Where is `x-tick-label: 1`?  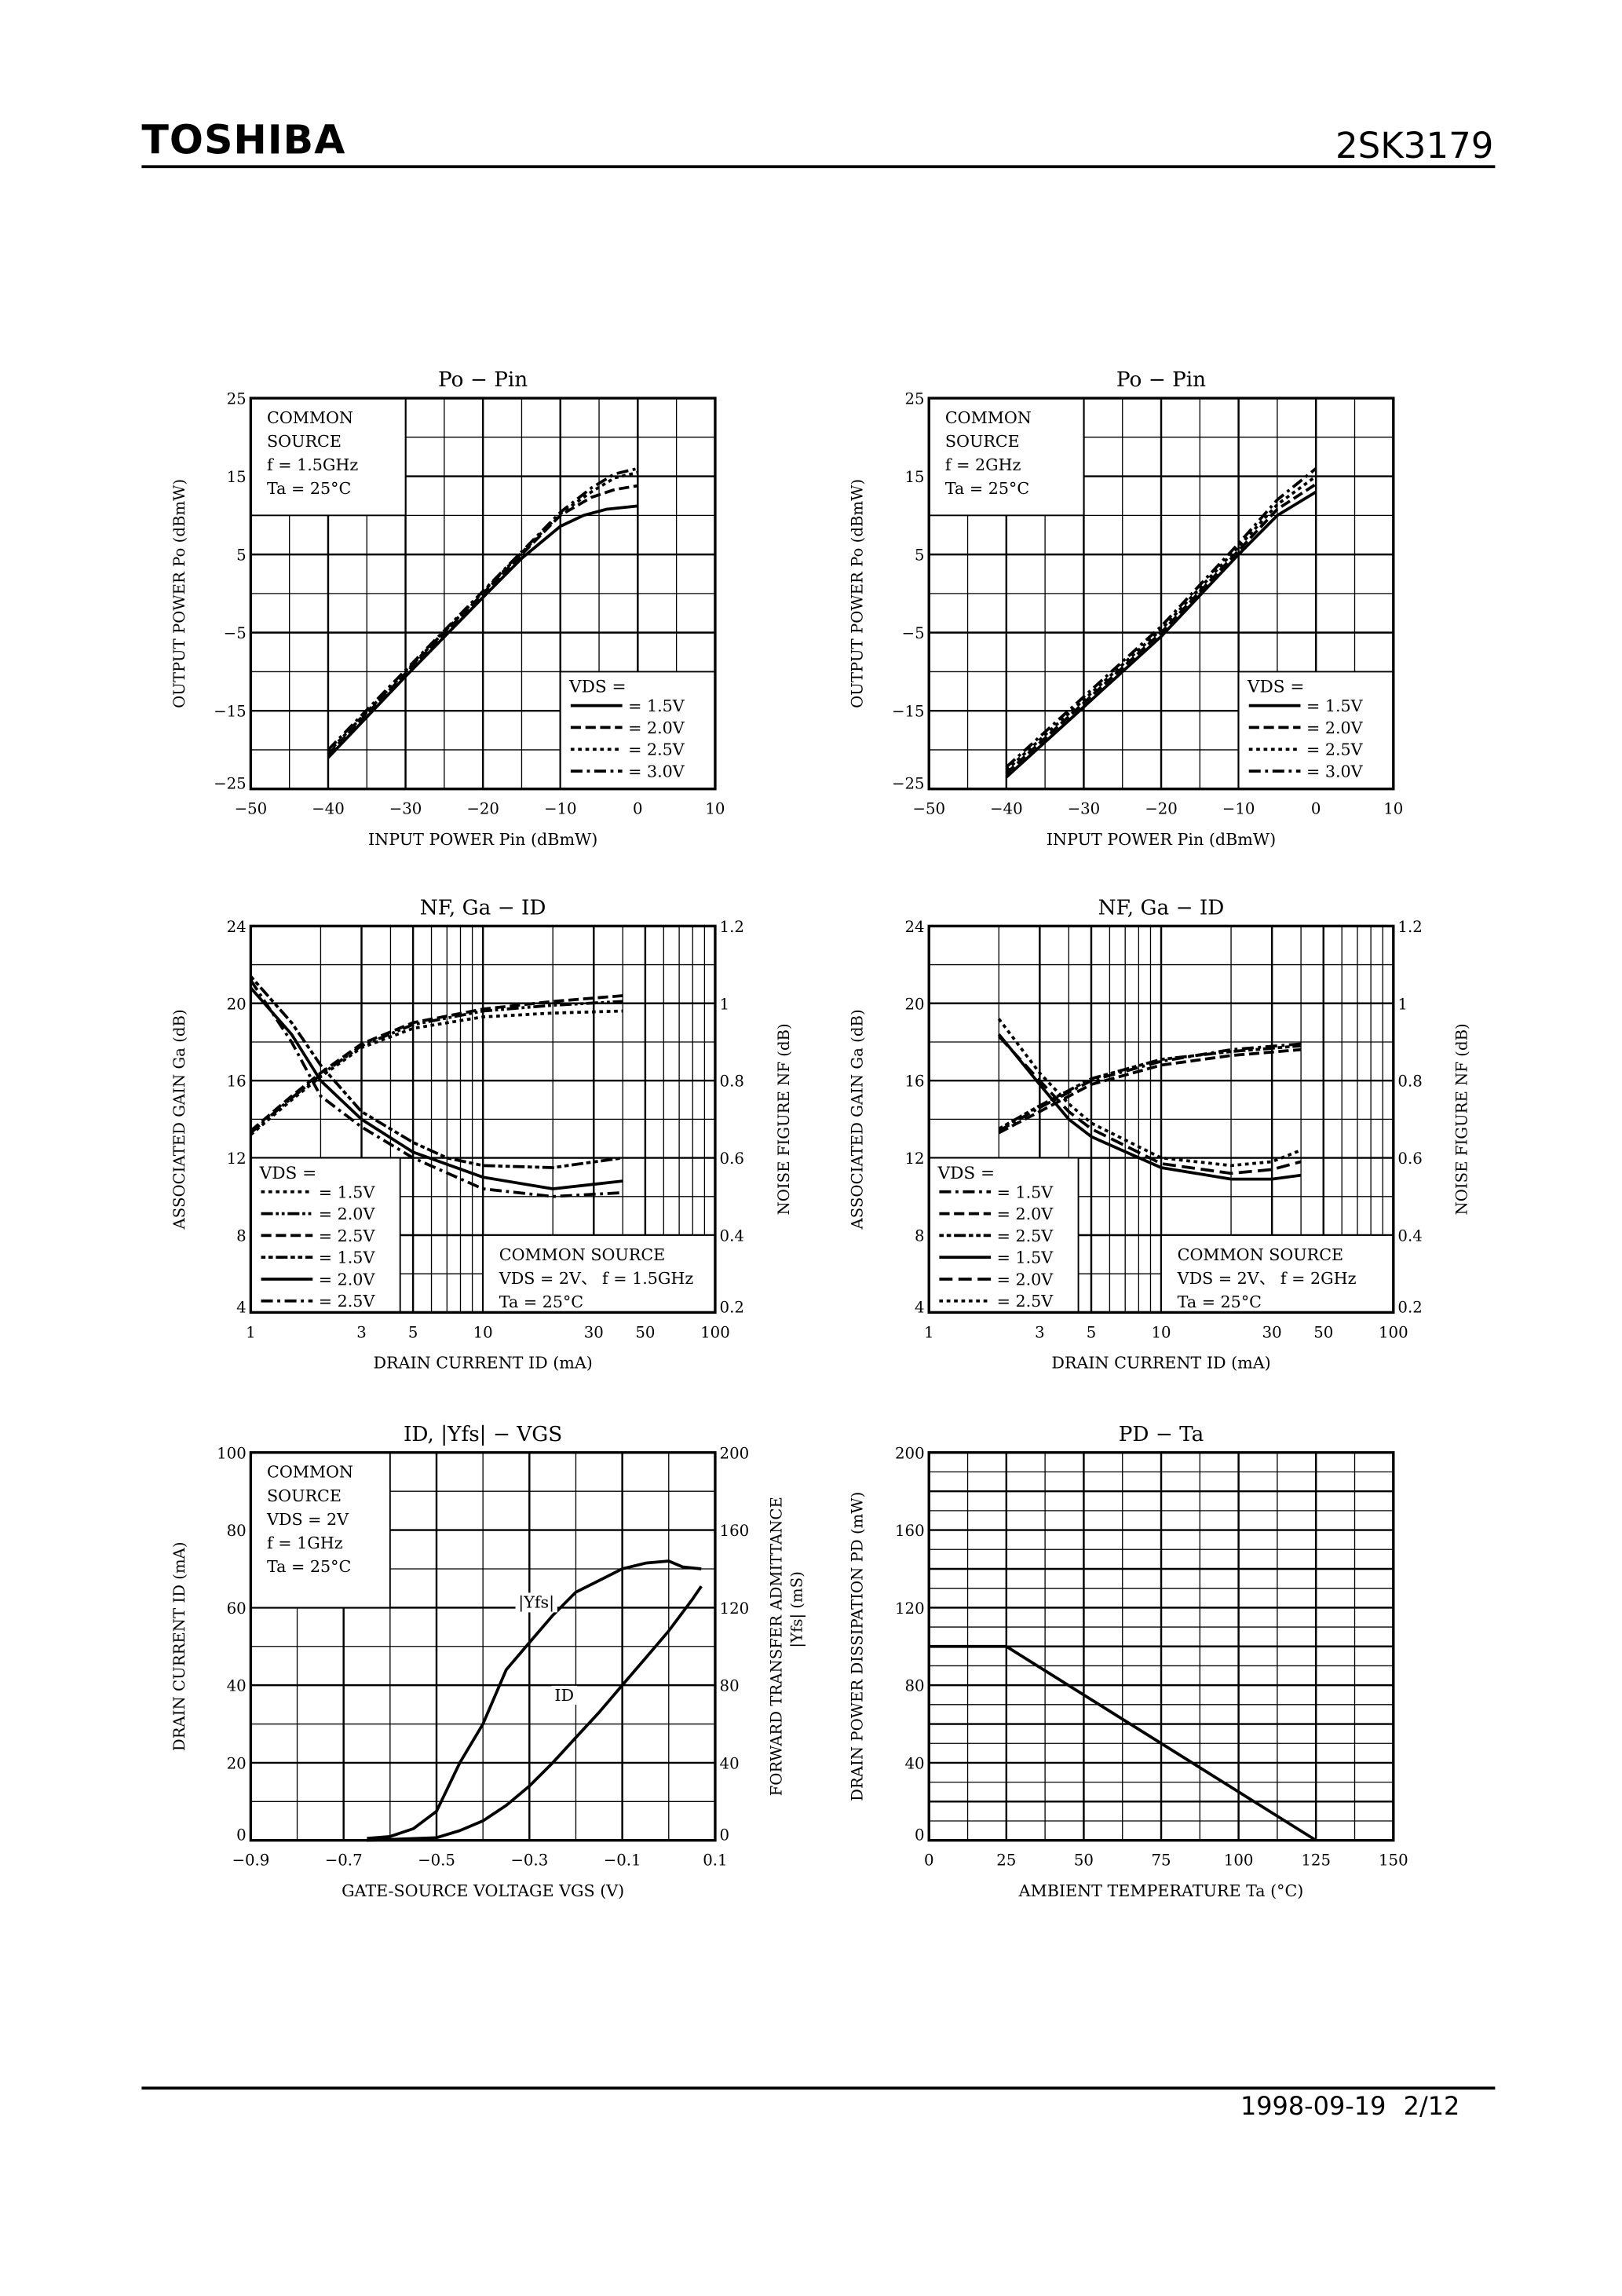 x-tick-label: 1 is located at coordinates (251, 1332).